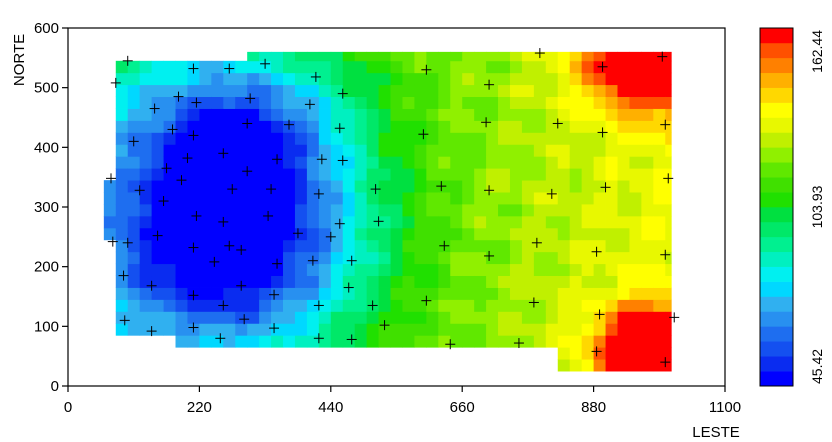  What do you see at coordinates (817, 206) in the screenshot?
I see `colorbar-label: 103.93` at bounding box center [817, 206].